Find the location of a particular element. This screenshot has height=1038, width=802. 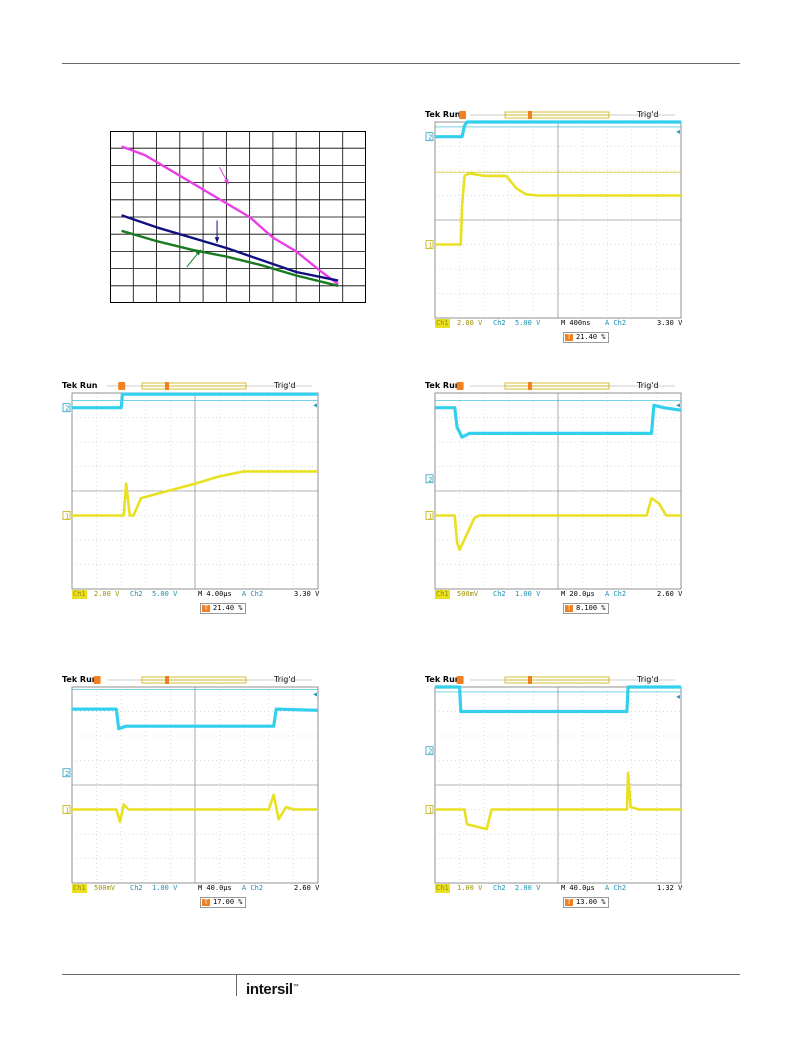

timebase: M 20.0µs is located at coordinates (578, 594).